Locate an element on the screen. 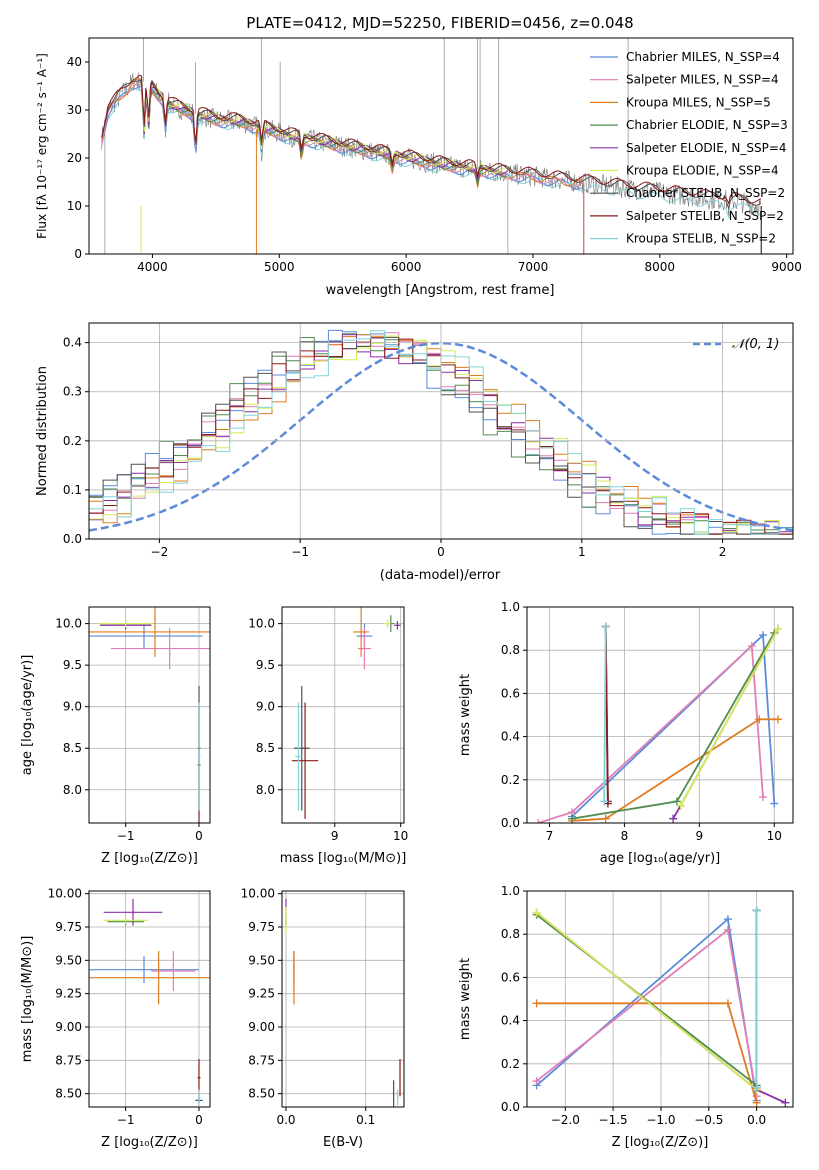  weight-marker-chabrier_elodie is located at coordinates (571, 818).